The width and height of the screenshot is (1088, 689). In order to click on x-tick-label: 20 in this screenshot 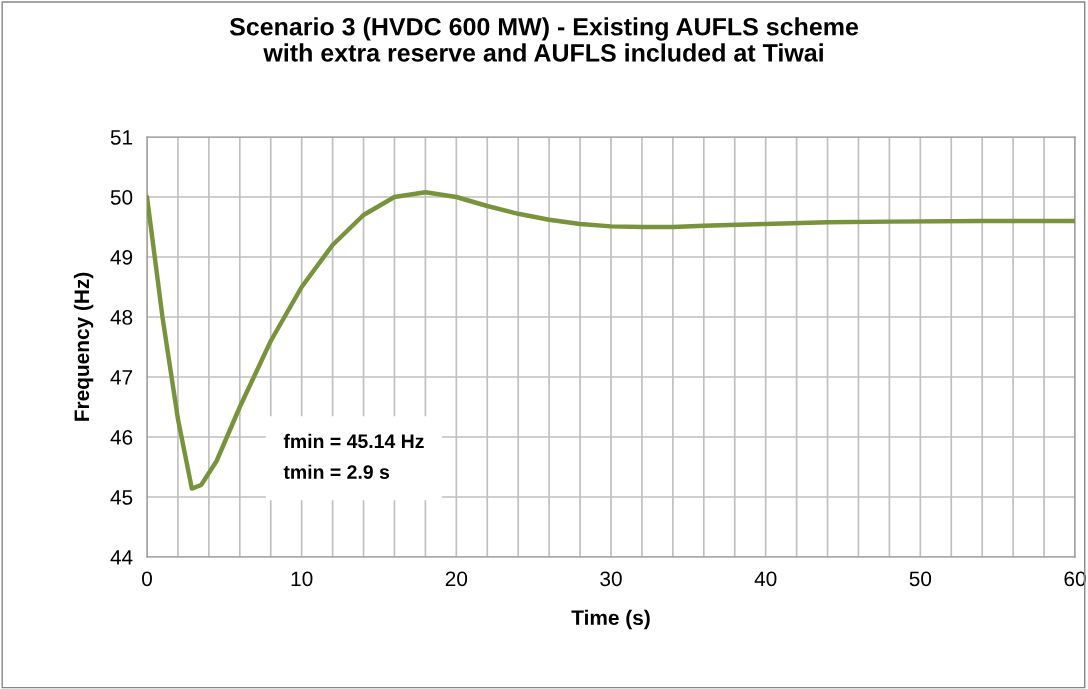, I will do `click(456, 579)`.